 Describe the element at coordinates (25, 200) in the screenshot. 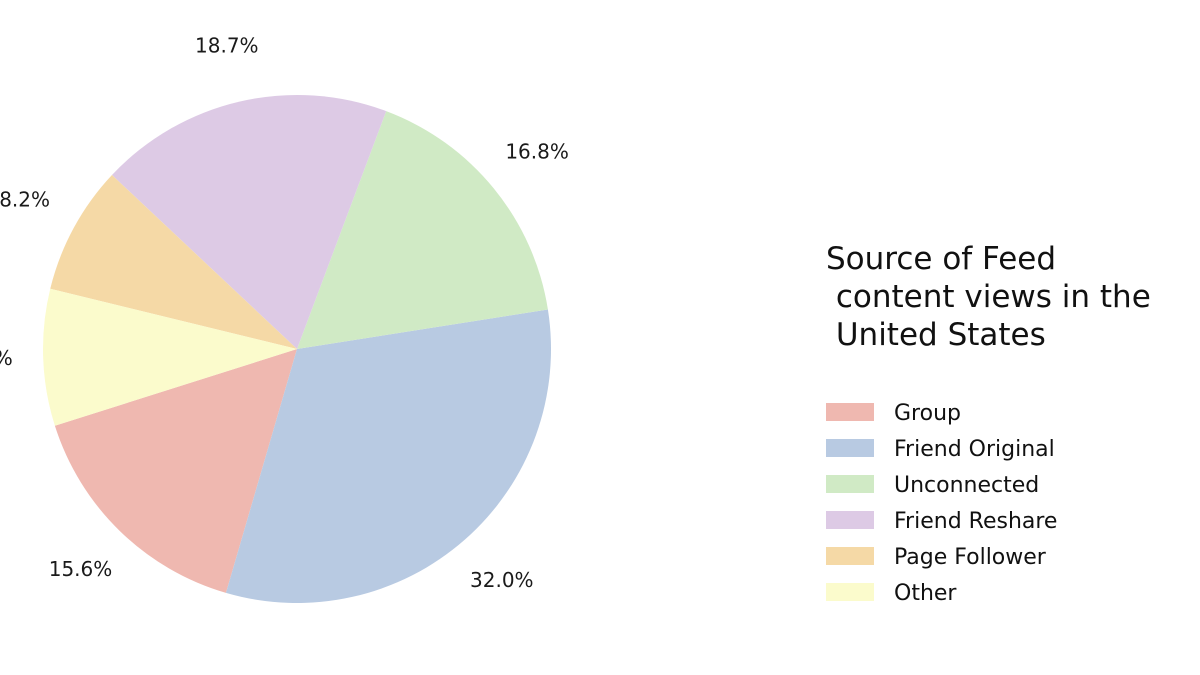

I see `slice-label-page-follower: 8.2%` at that location.